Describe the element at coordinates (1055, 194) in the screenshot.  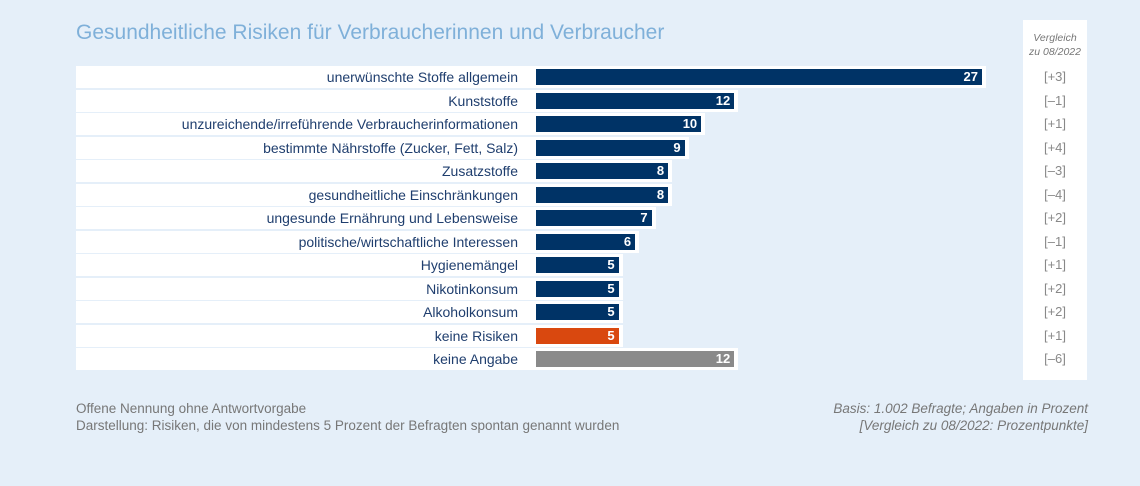
I see `change-label: [–4]` at that location.